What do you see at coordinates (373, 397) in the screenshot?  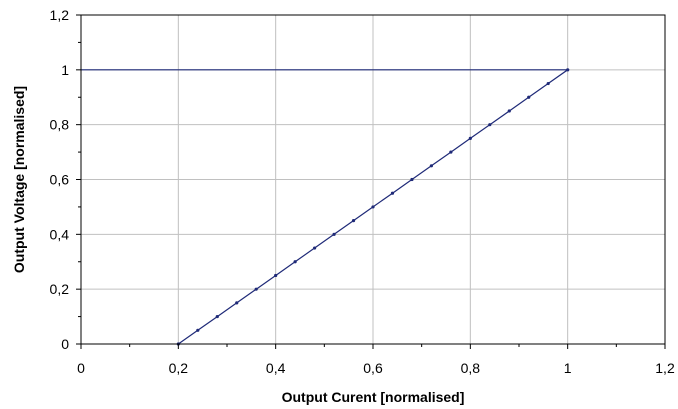 I see `x-axis-title: Output Curent [normalised]` at bounding box center [373, 397].